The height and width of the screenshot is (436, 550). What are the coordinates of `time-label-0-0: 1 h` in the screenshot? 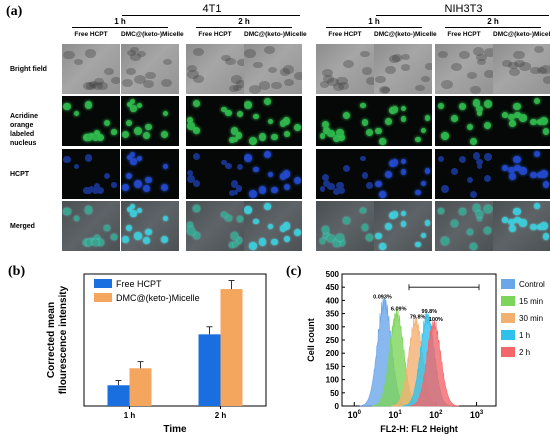 It's located at (120, 21).